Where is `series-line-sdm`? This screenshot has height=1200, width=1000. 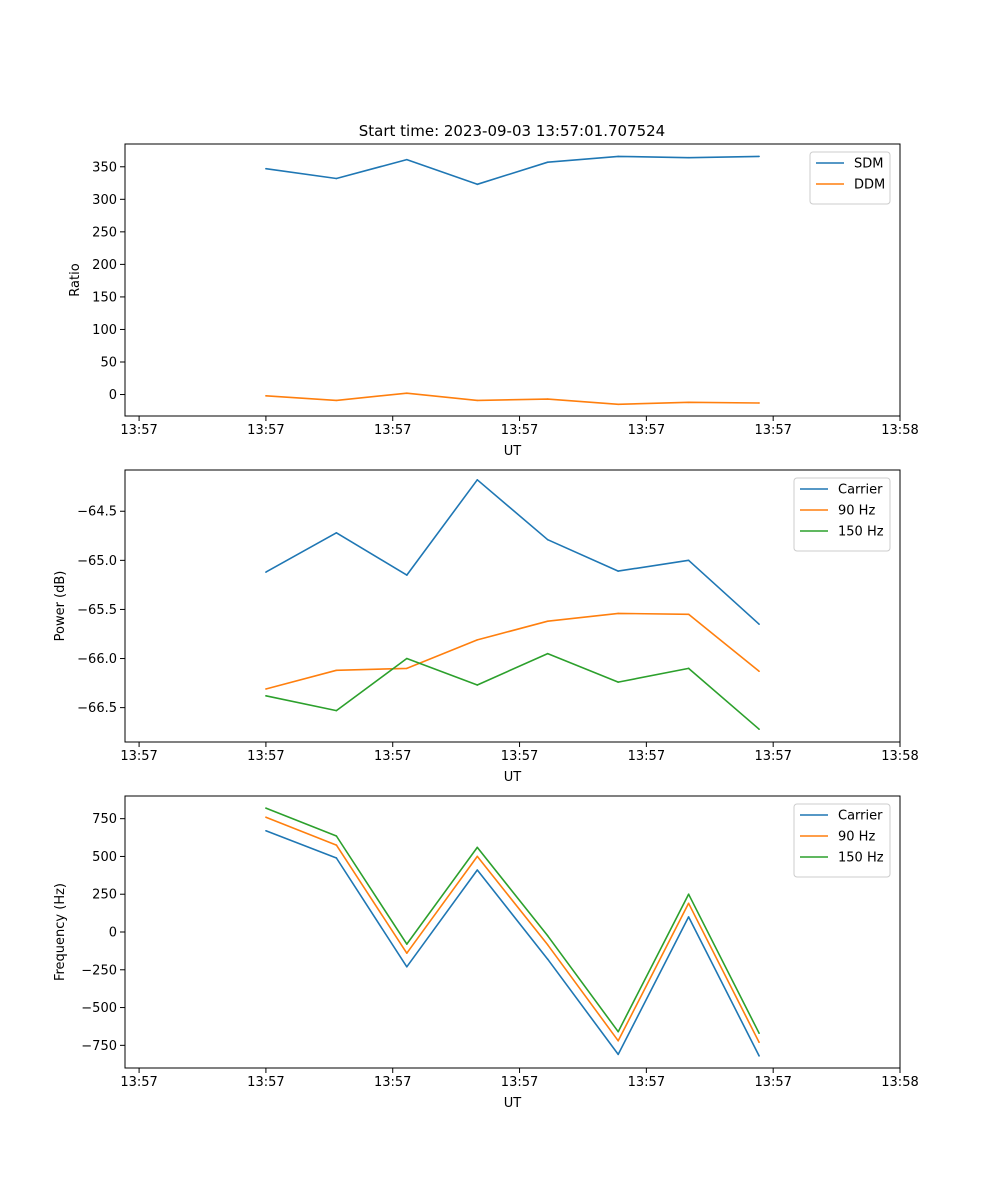 series-line-sdm is located at coordinates (512, 170).